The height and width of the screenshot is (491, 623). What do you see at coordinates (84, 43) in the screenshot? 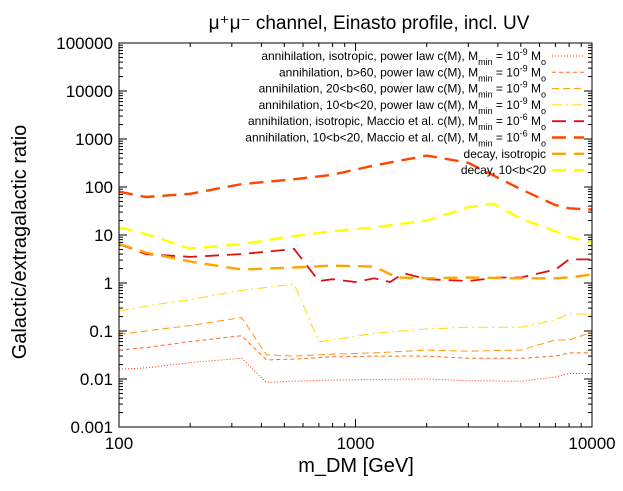
I see `y-tick-label: 100000` at bounding box center [84, 43].